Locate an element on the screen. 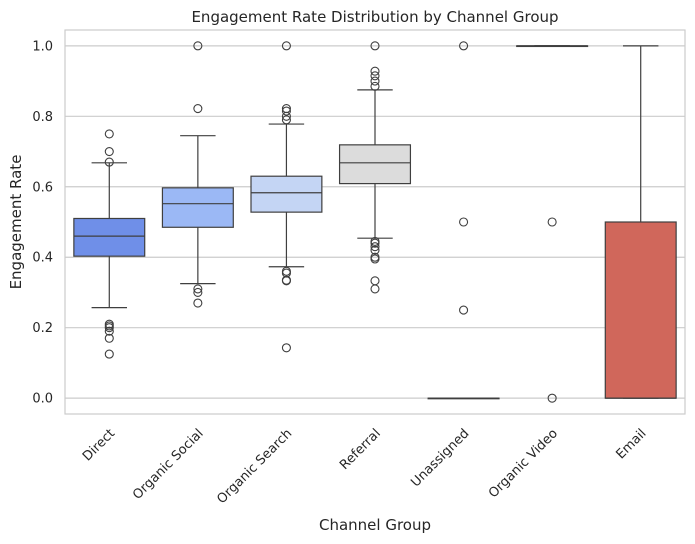 This screenshot has width=695, height=544. x-tick-label: Organic Social is located at coordinates (168, 464).